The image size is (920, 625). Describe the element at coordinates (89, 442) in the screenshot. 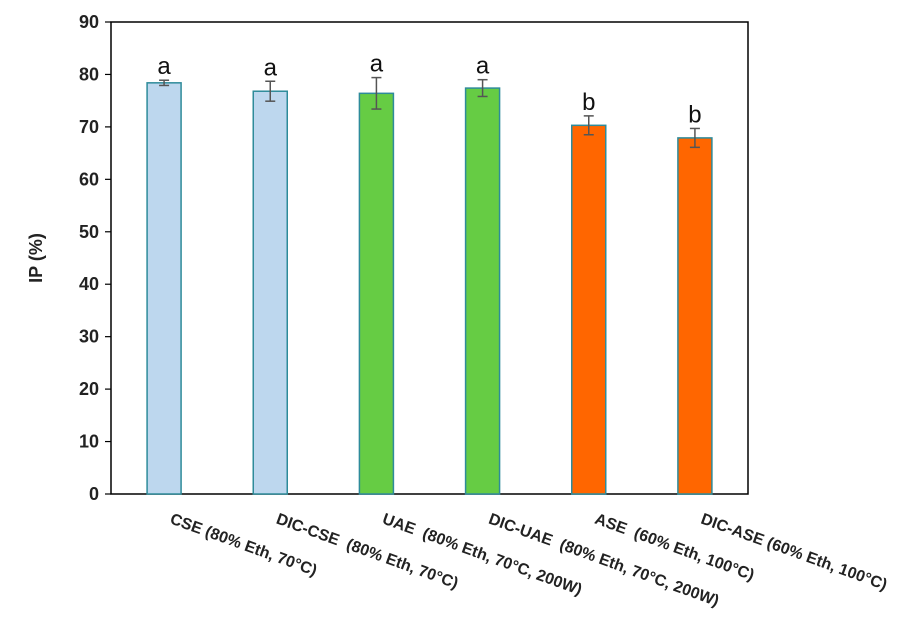

I see `y-tick-label: 10` at that location.